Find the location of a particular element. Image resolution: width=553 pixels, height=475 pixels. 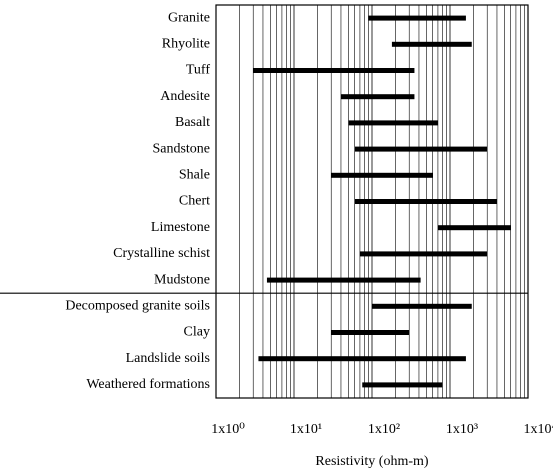

x-tick-label: 1x10² is located at coordinates (384, 429).